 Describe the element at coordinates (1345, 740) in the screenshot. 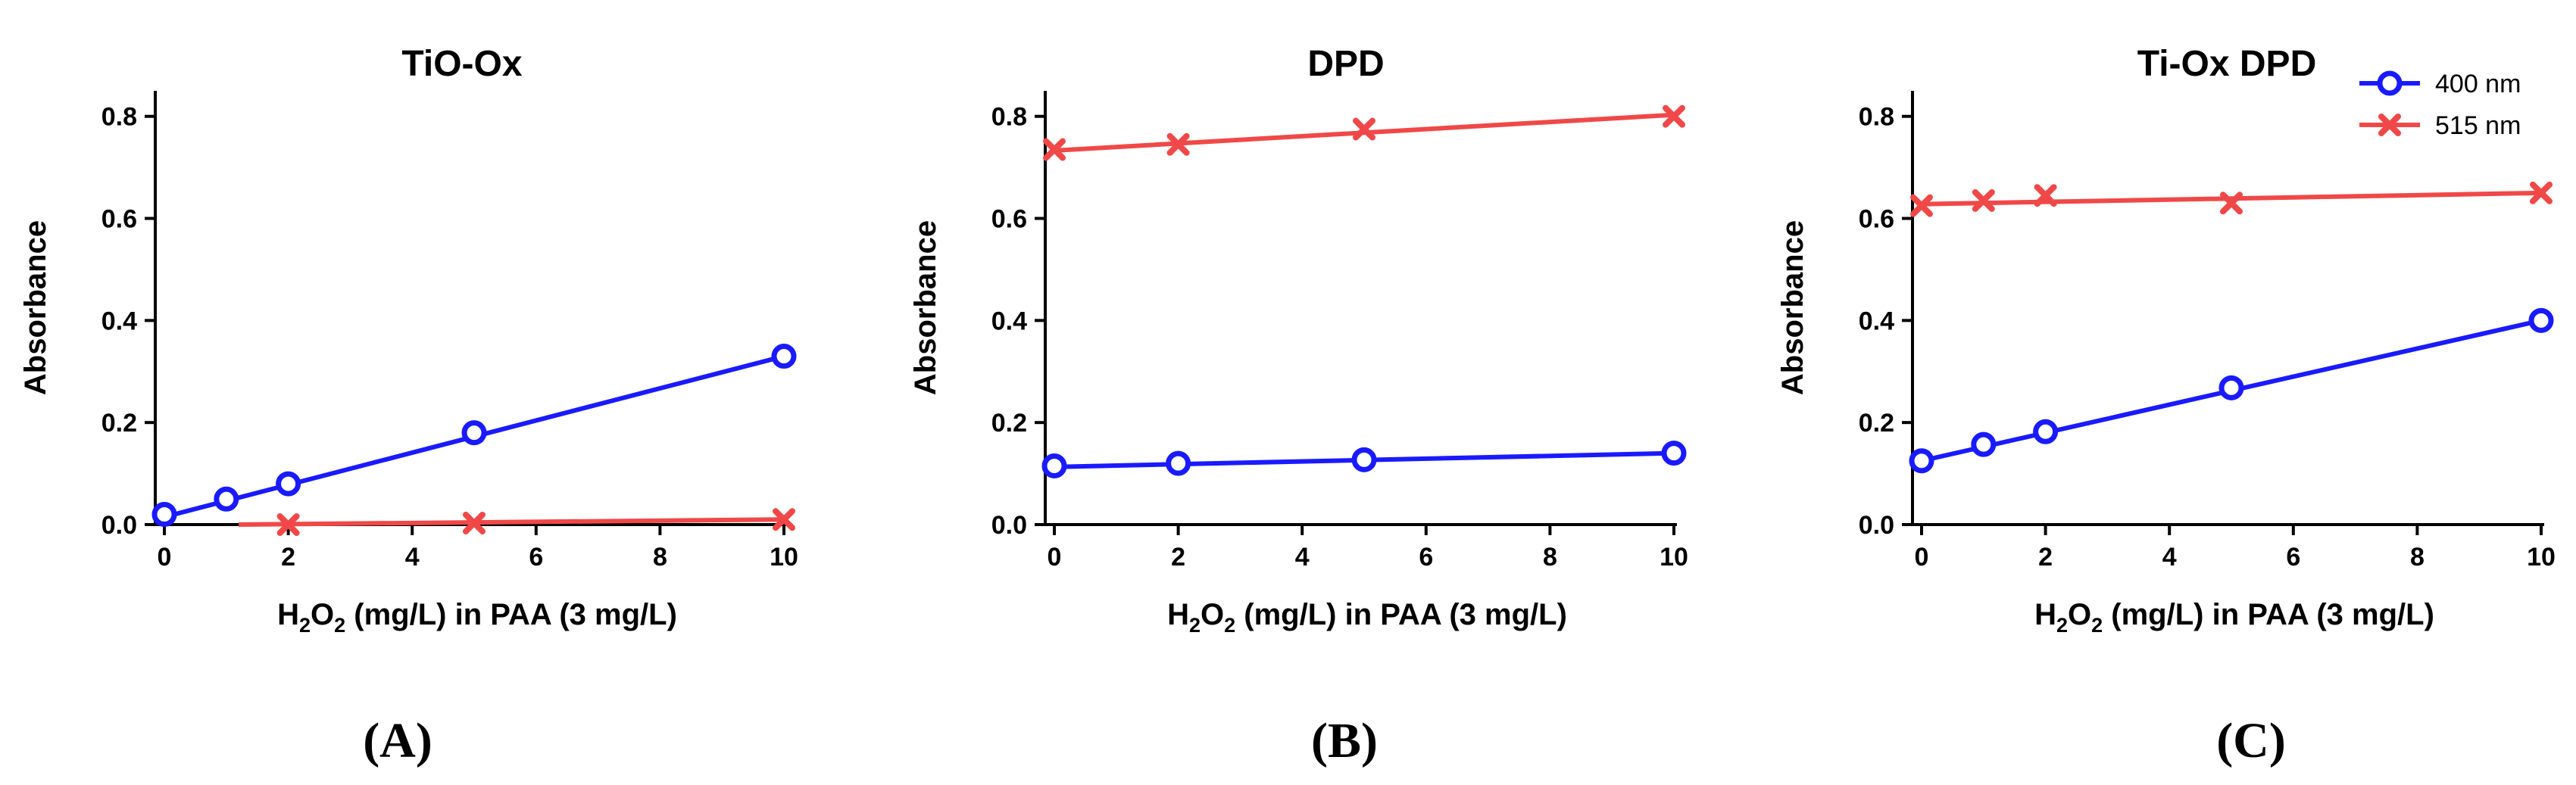

I see `panel-caption: (B)` at that location.